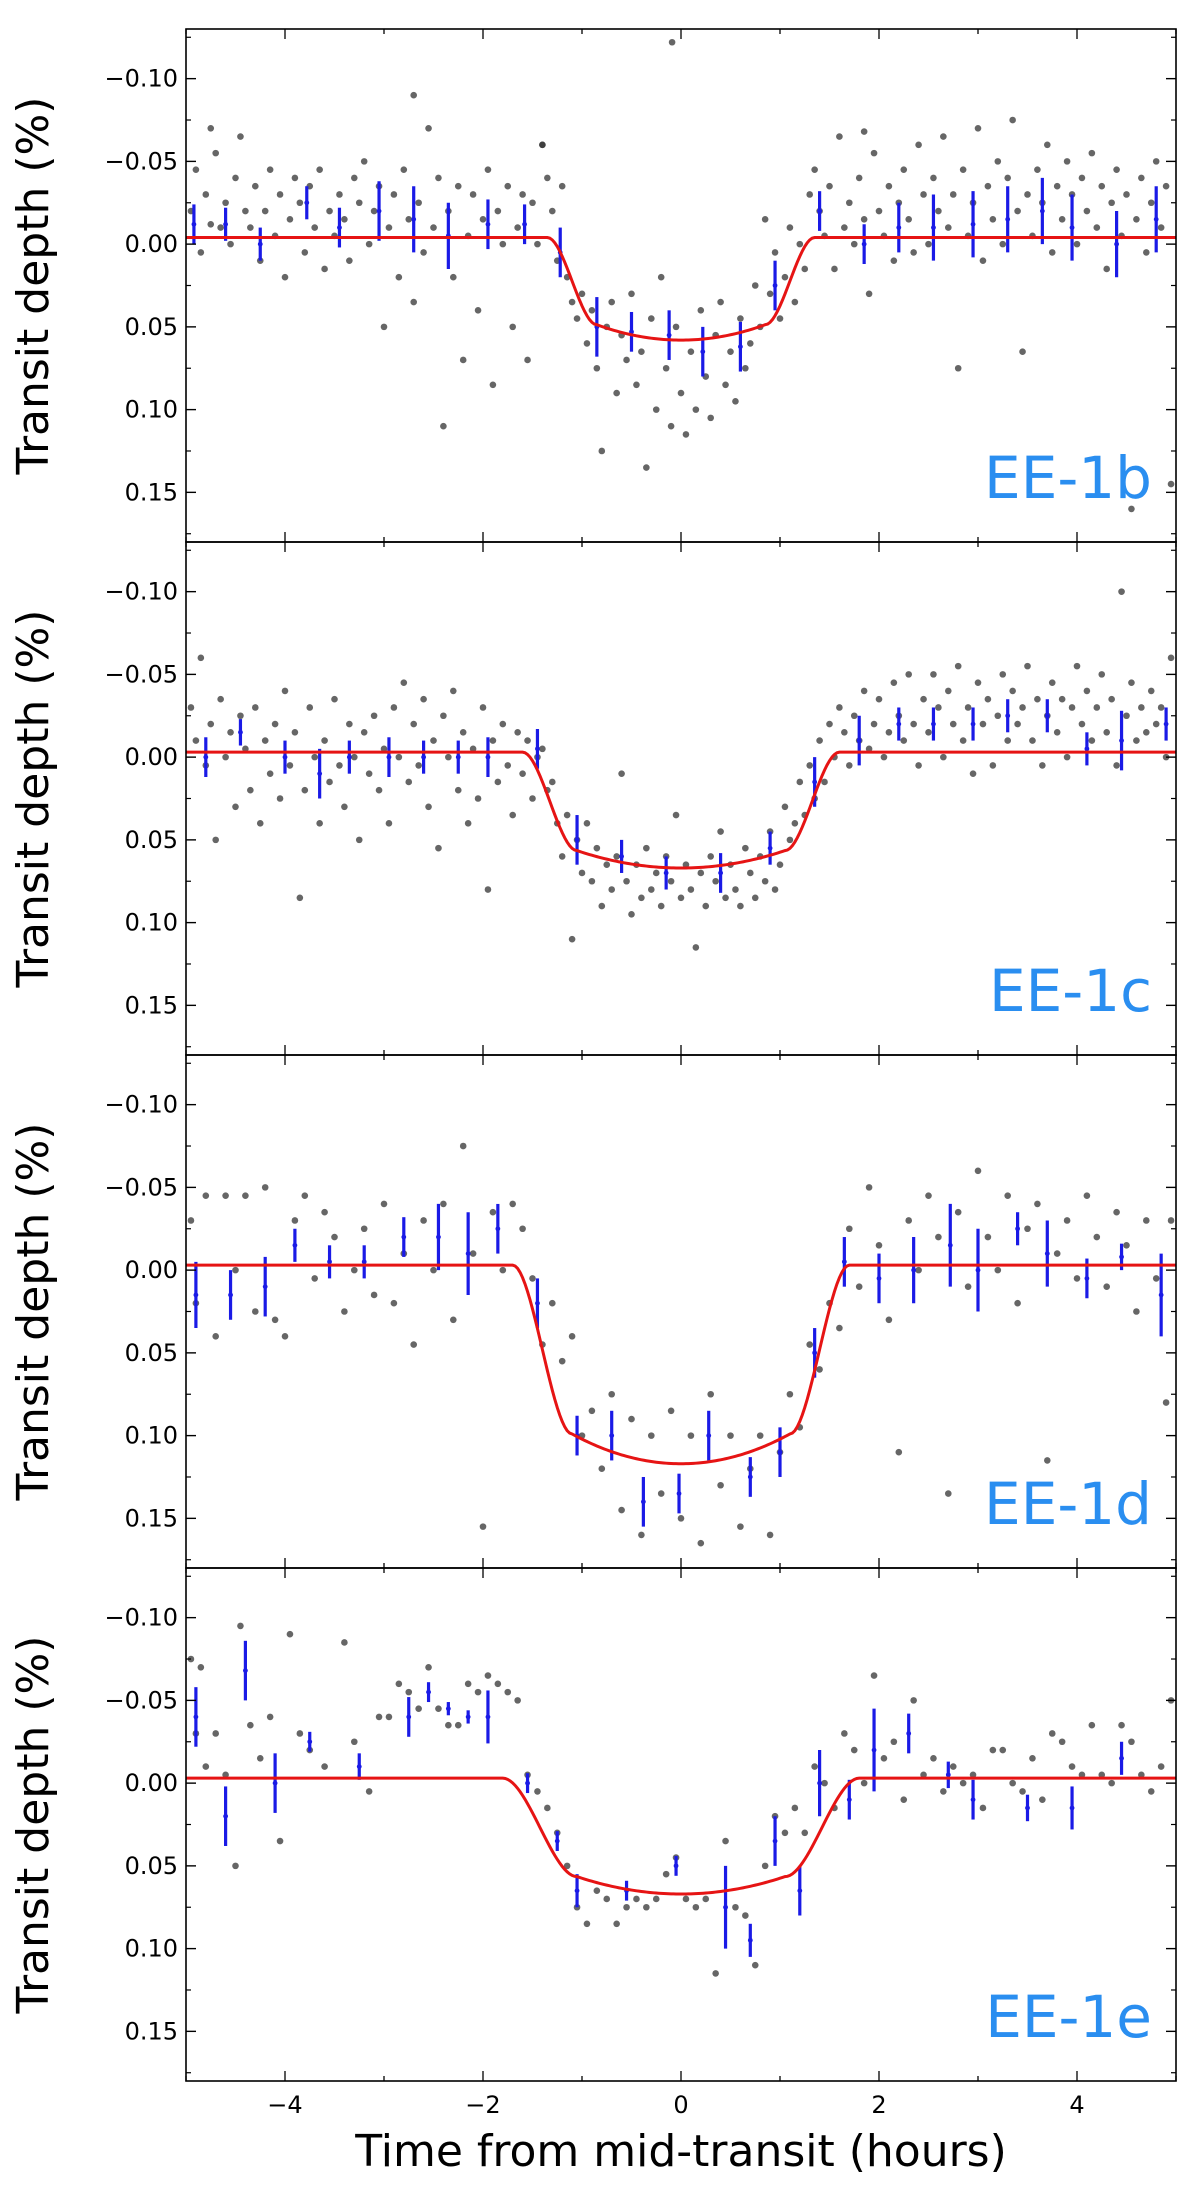 The width and height of the screenshot is (1200, 2200). Describe the element at coordinates (141, 79) in the screenshot. I see `y-tick-label: −0.10` at that location.